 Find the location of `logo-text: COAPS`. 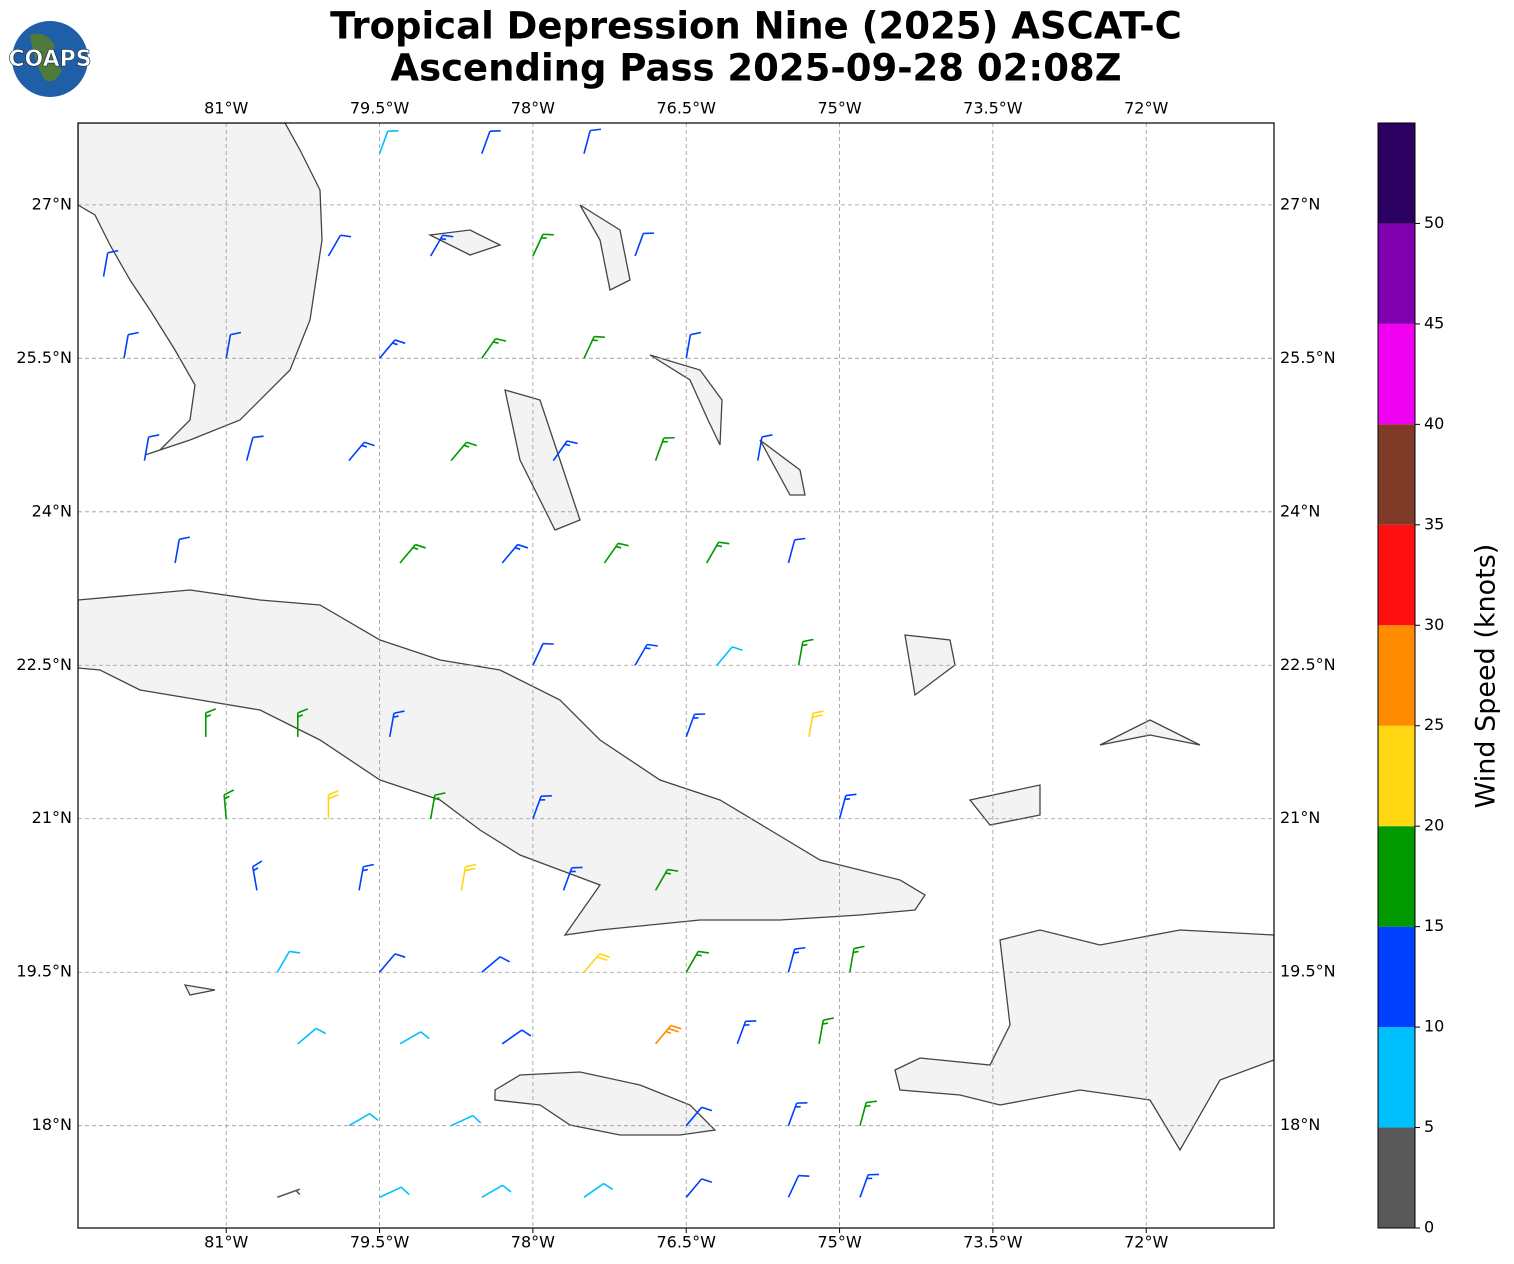

logo-text: COAPS is located at coordinates (49, 59).